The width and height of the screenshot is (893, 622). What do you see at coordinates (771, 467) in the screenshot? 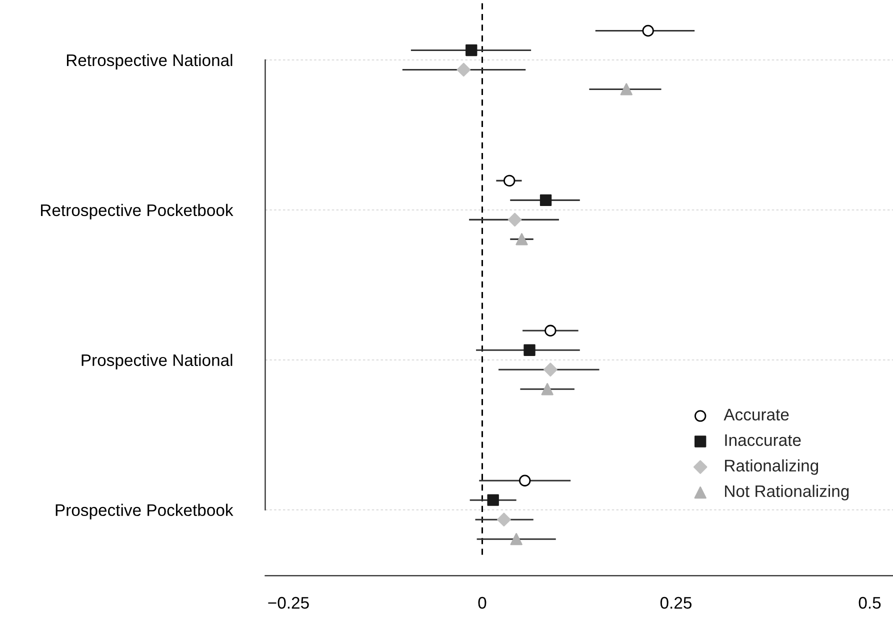
I see `legend-label: Rationalizing` at bounding box center [771, 467].